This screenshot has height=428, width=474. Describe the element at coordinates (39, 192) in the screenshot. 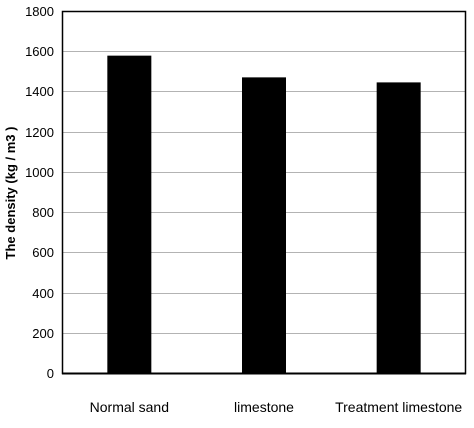

I see `y-tick-labels: 0 200 400 600 800 1000 1200 1400 1600 1800` at that location.